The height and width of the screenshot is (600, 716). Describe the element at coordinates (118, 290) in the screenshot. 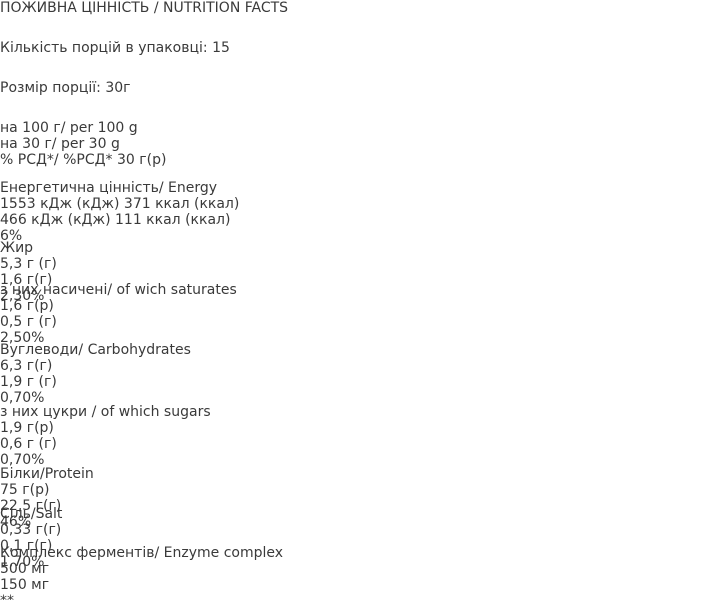

I see `nutrient-name: з них насичені/ of wich saturates` at that location.